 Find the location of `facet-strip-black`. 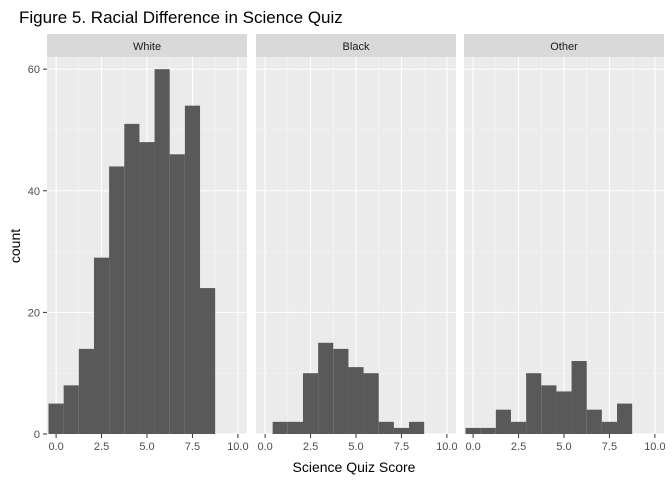

facet-strip-black is located at coordinates (356, 45).